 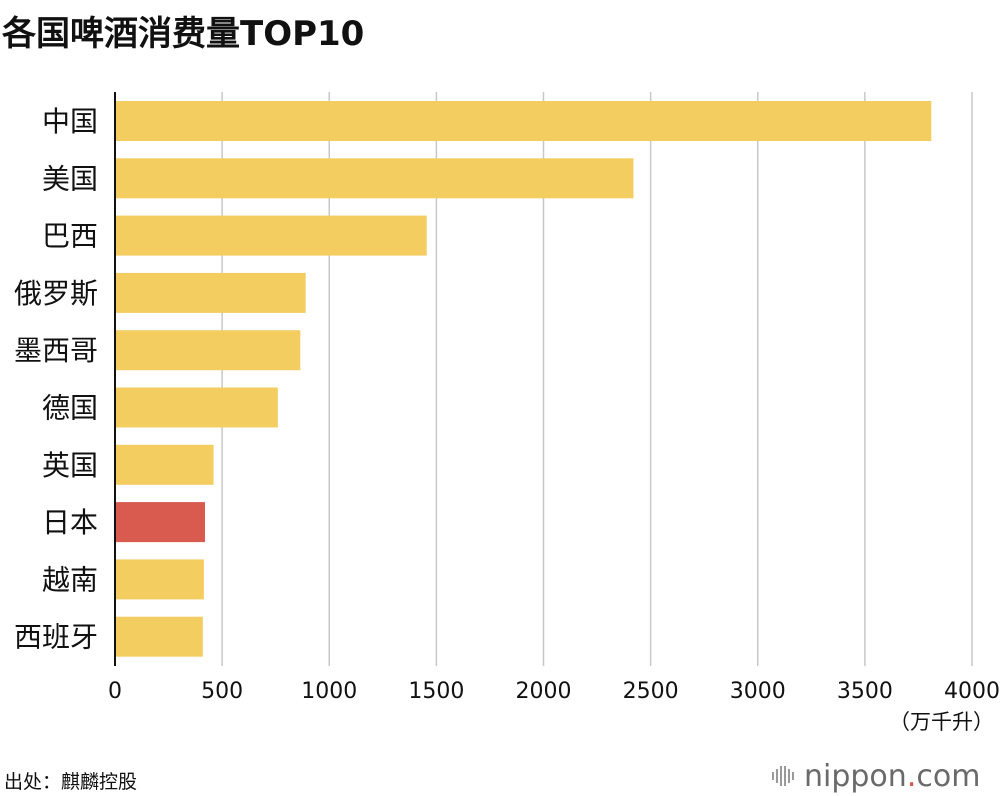 I want to click on category-label: 墨西哥, so click(x=56, y=350).